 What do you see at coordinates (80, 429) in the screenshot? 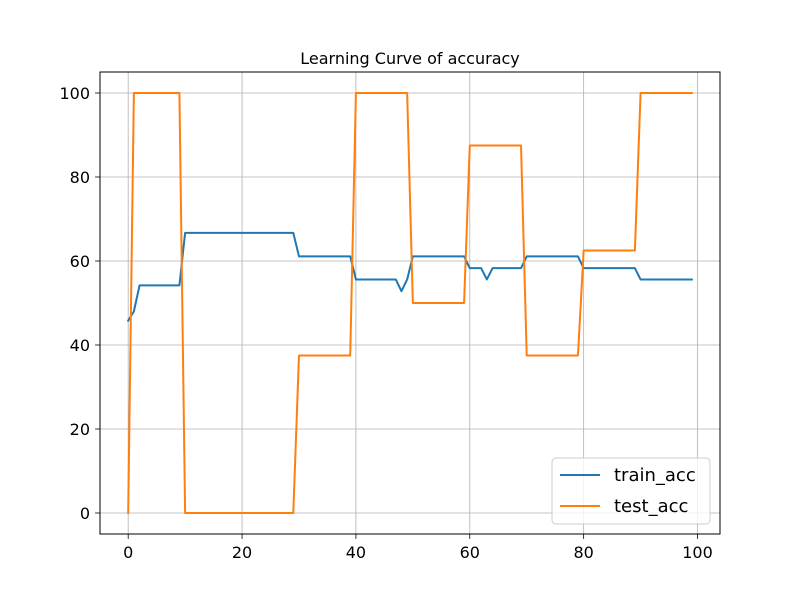
I see `y-tick-label: 20` at bounding box center [80, 429].